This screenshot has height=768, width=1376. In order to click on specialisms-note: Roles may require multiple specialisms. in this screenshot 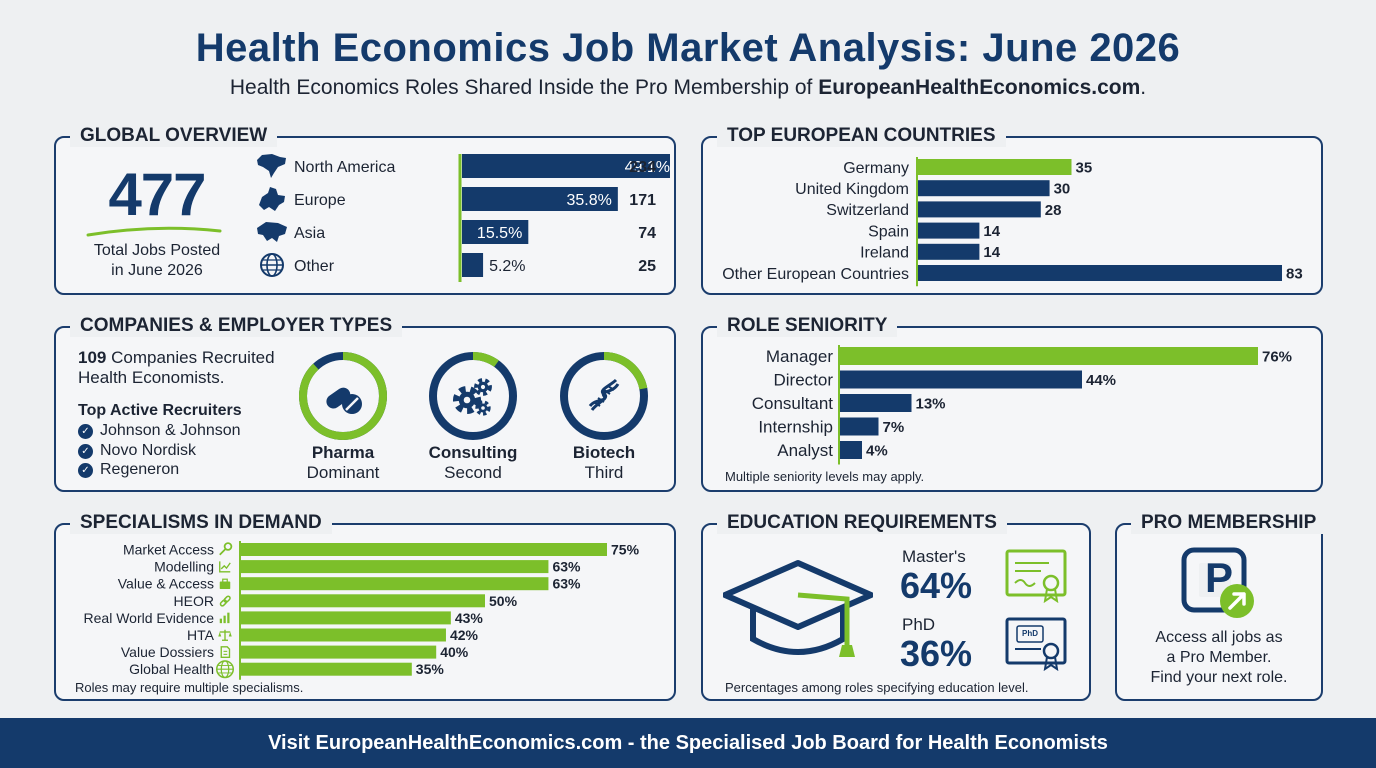, I will do `click(189, 687)`.